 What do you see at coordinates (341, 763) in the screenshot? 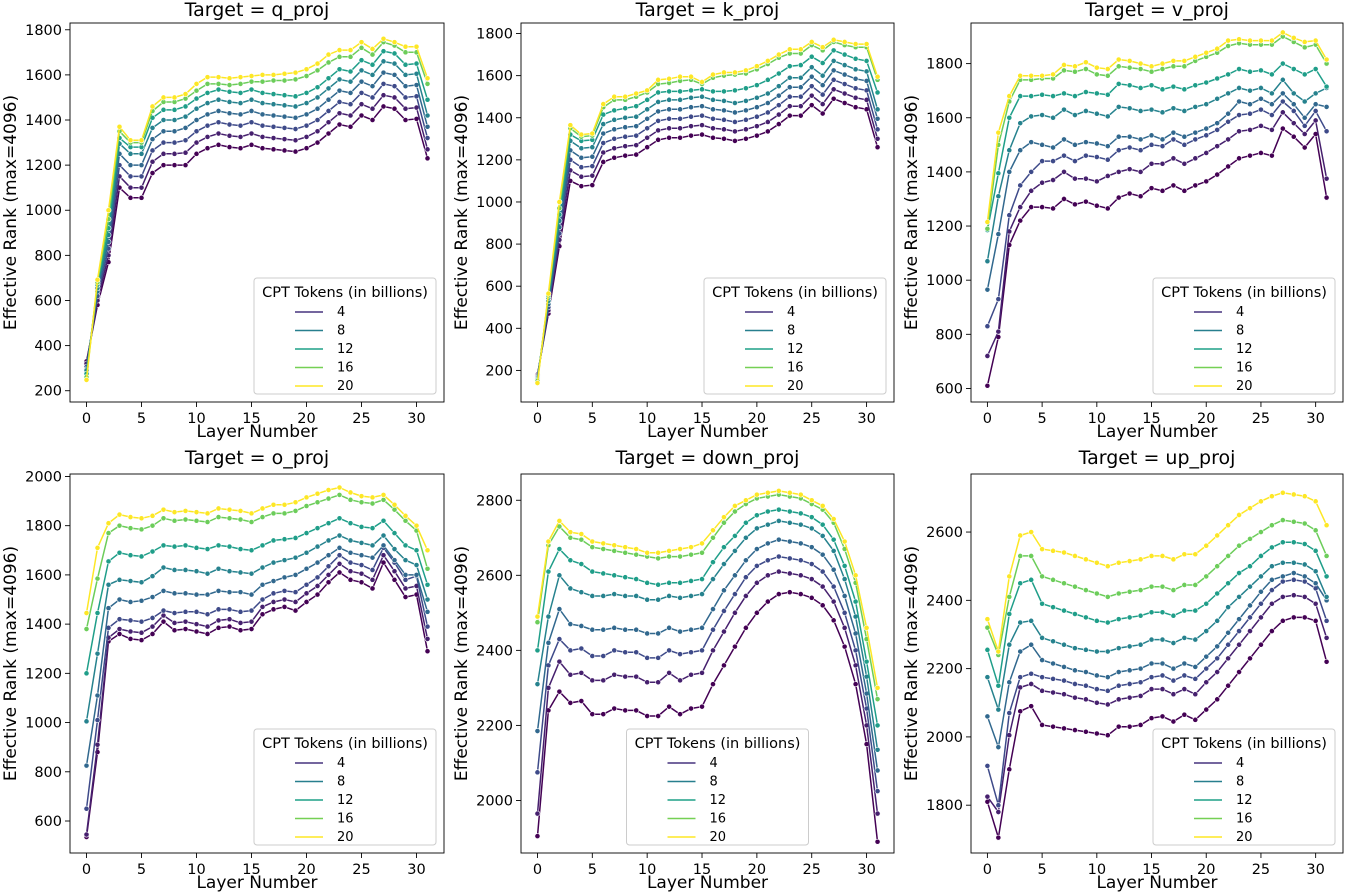
I see `legend-entry: 4` at bounding box center [341, 763].